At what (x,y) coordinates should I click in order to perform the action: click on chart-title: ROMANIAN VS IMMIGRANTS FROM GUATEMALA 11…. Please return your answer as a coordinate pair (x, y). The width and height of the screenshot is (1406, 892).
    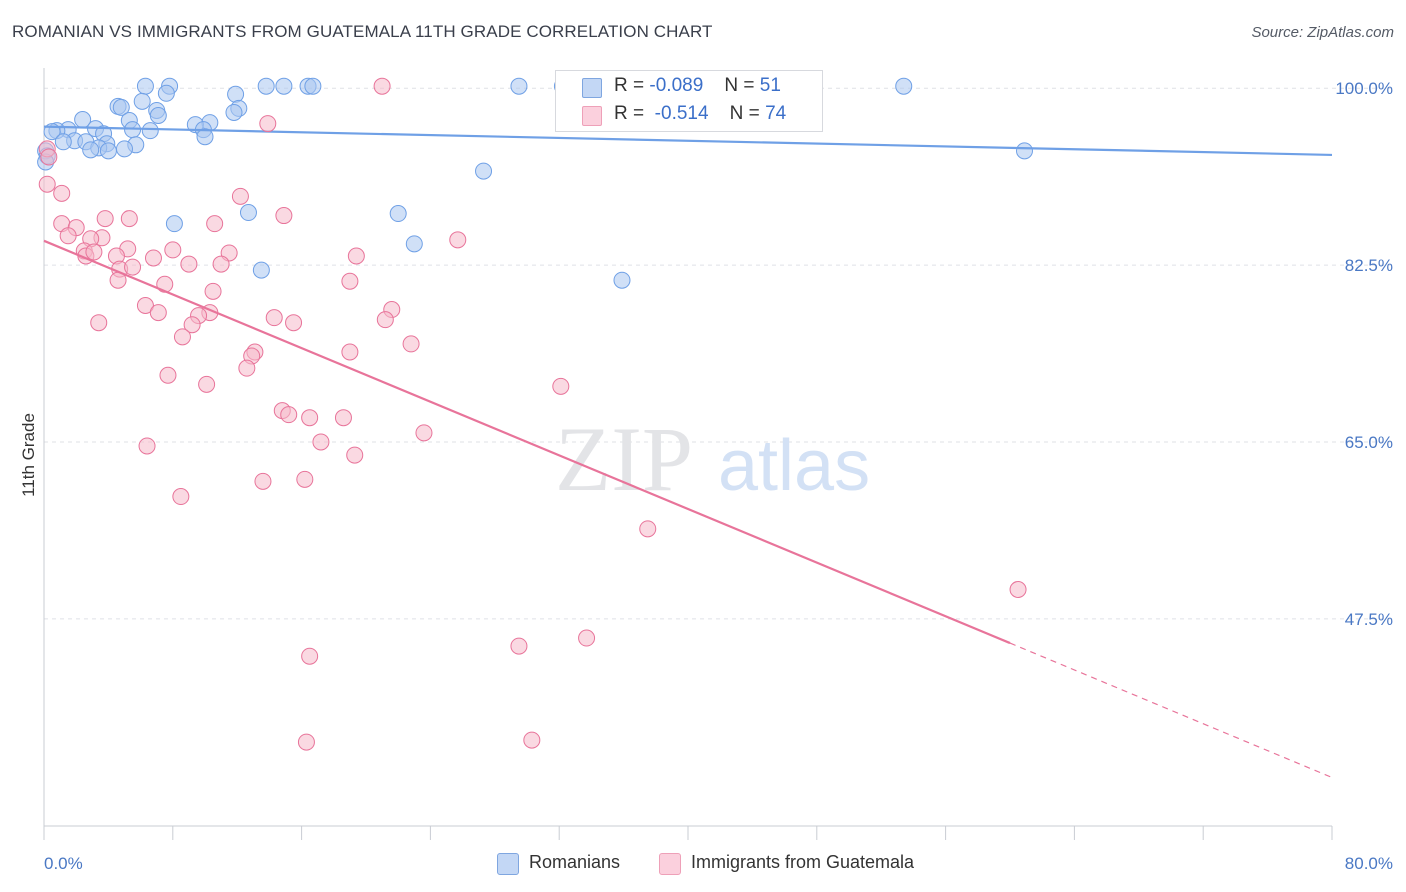
    Looking at the image, I should click on (362, 31).